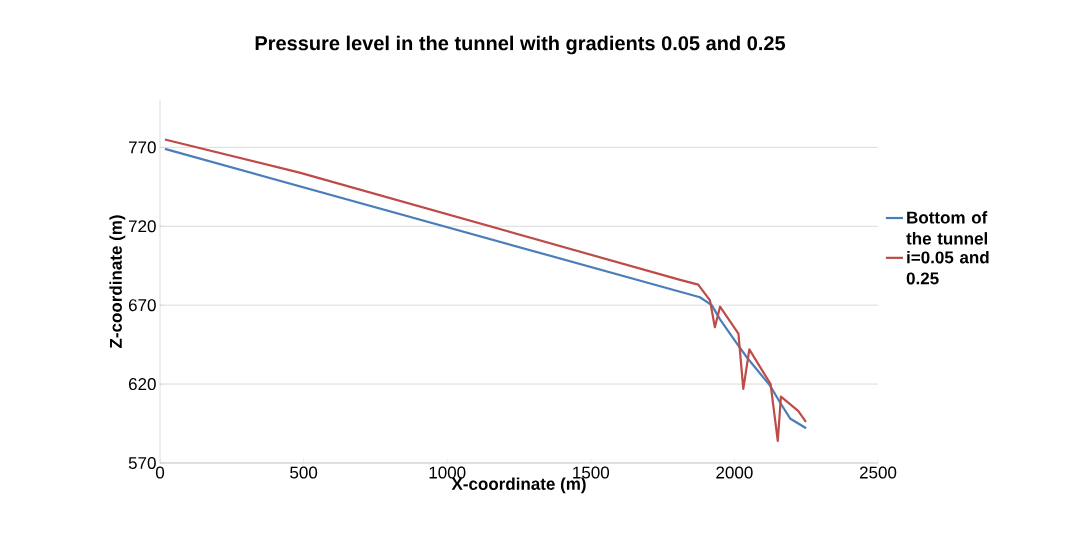 Image resolution: width=1065 pixels, height=535 pixels. What do you see at coordinates (520, 45) in the screenshot?
I see `chart-title: Pressure level in the tunnel with gradients 0.05 and 0.25` at bounding box center [520, 45].